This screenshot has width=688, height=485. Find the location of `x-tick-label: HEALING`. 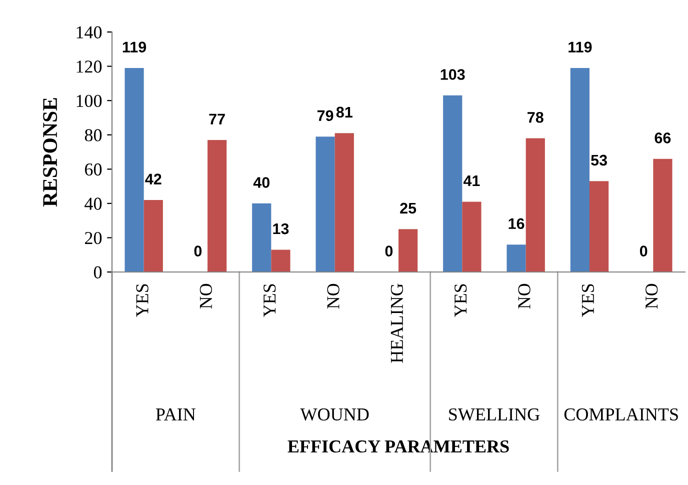

x-tick-label: HEALING is located at coordinates (397, 323).